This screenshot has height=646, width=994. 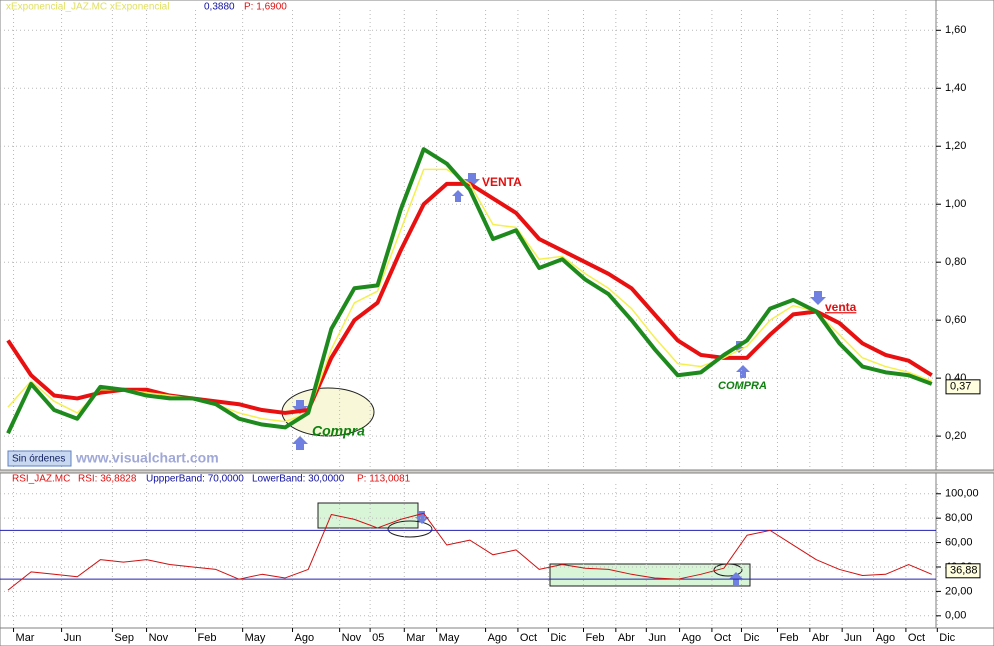 I want to click on y-tick-label: 60,00, so click(x=959, y=542).